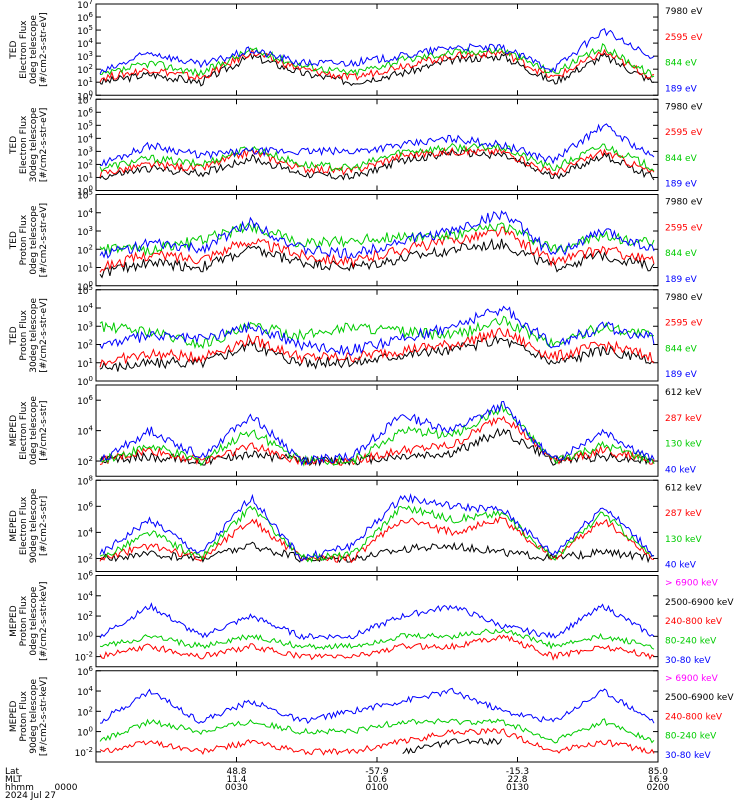 Image resolution: width=750 pixels, height=800 pixels. What do you see at coordinates (694, 622) in the screenshot?
I see `legend-entry: 240-800 keV` at bounding box center [694, 622].